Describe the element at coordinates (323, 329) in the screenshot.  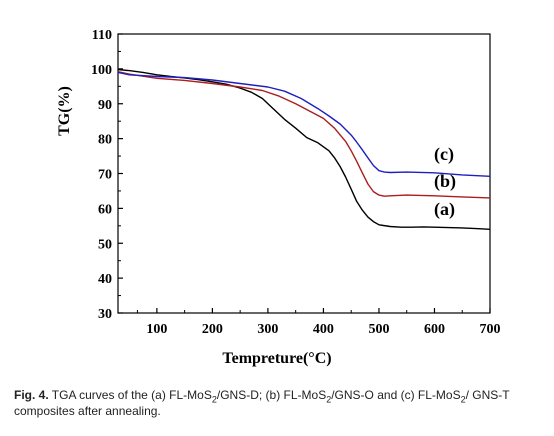
I see `x-tick-label: 400` at that location.